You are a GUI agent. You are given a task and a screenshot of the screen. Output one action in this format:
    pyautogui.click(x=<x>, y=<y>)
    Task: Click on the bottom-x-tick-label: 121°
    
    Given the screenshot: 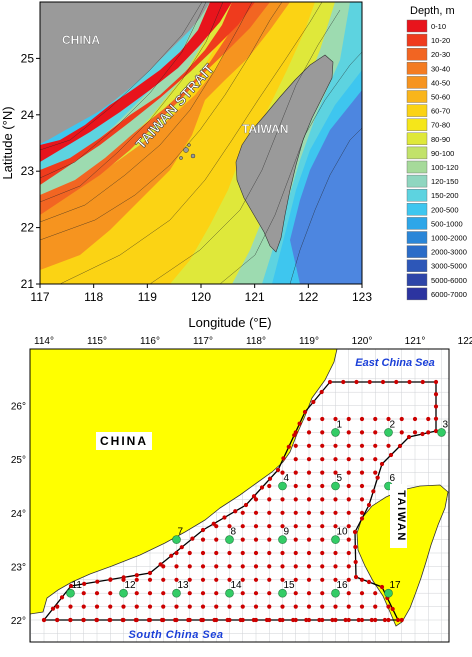 What is the action you would take?
    pyautogui.click(x=415, y=341)
    